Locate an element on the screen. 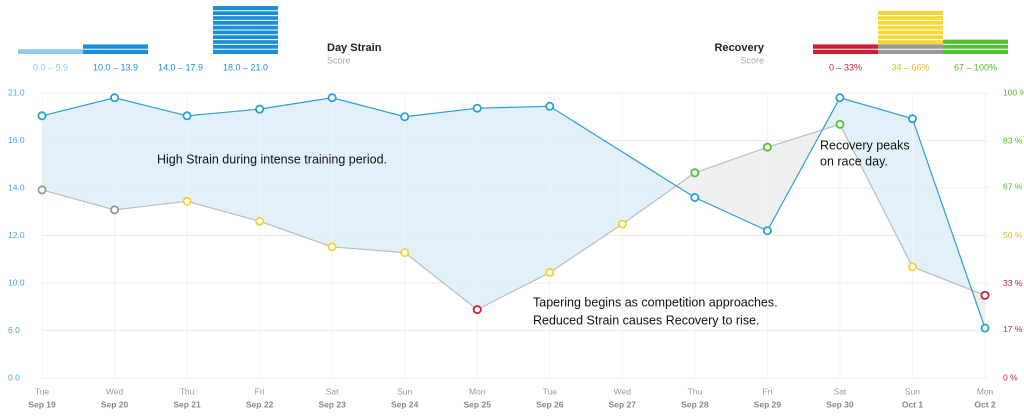 This screenshot has width=1024, height=416. bin-label: 10.0 – 13.9 is located at coordinates (115, 67).